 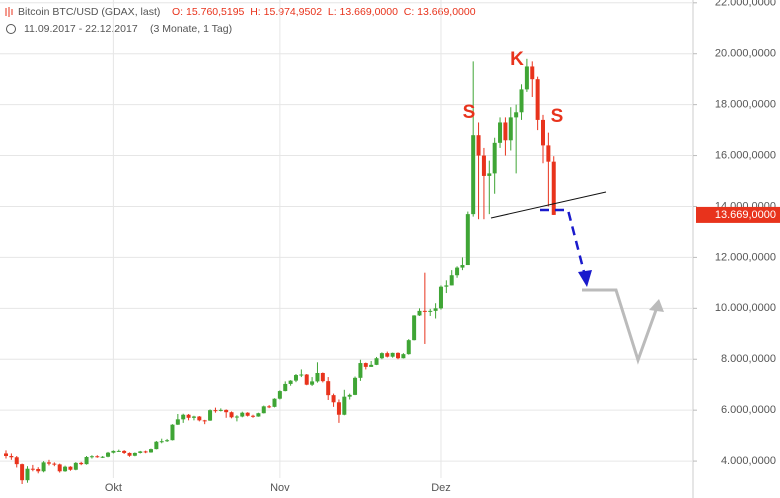 What do you see at coordinates (745, 54) in the screenshot?
I see `y-tick-label: 20.000,0000` at bounding box center [745, 54].